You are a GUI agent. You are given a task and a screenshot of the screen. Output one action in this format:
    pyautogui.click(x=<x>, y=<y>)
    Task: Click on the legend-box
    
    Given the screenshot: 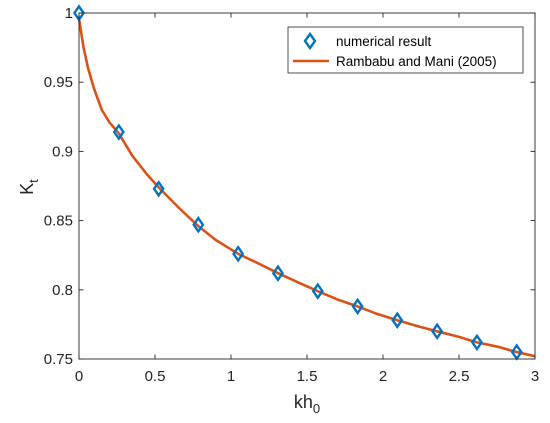 What is the action you would take?
    pyautogui.click(x=405, y=50)
    